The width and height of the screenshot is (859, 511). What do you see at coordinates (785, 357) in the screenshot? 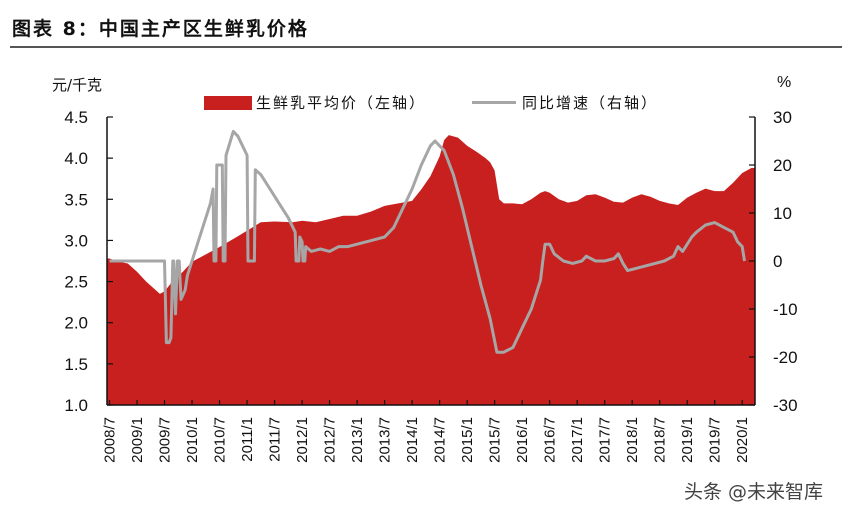
I see `svg-text: -20` at bounding box center [785, 357].